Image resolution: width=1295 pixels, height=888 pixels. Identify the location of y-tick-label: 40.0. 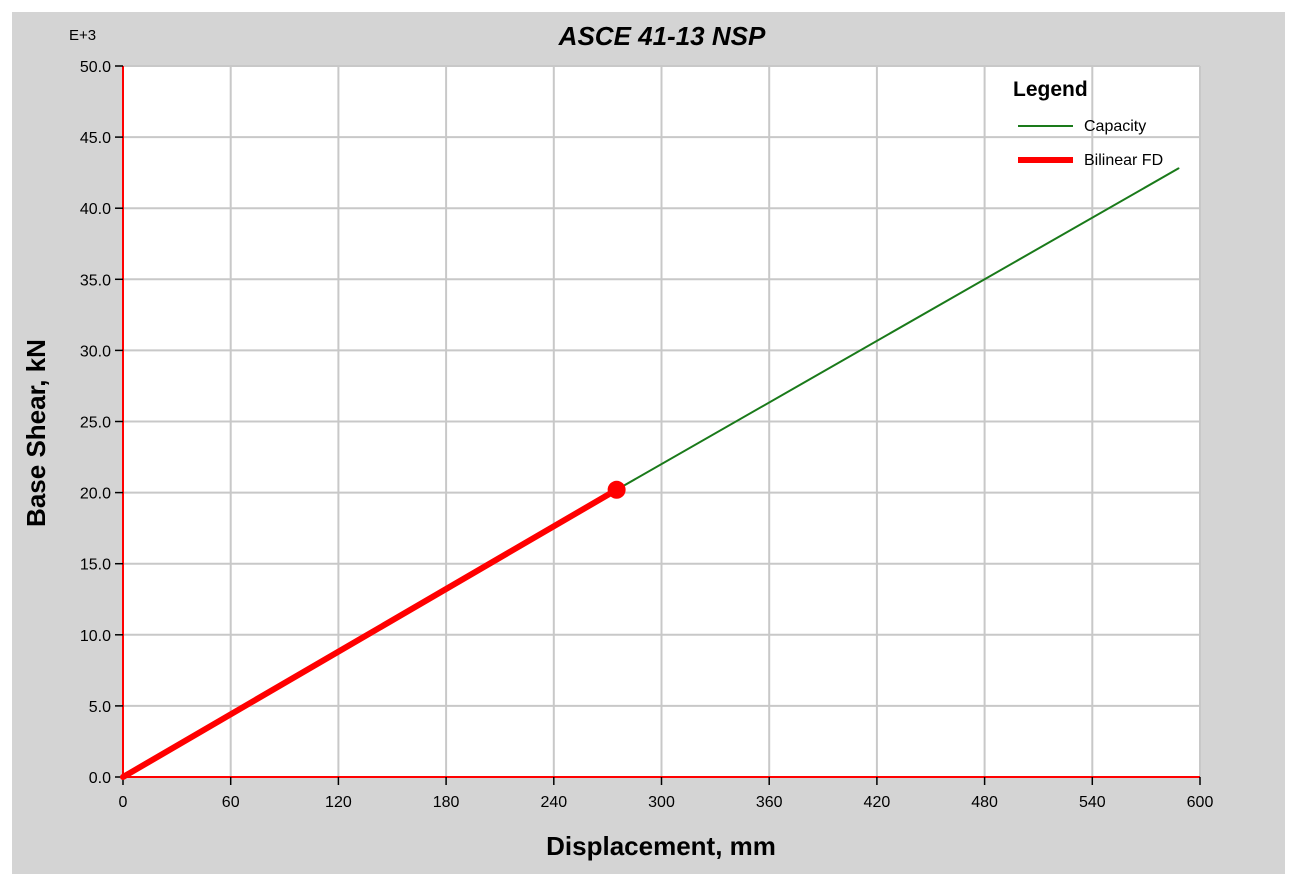
(95, 209).